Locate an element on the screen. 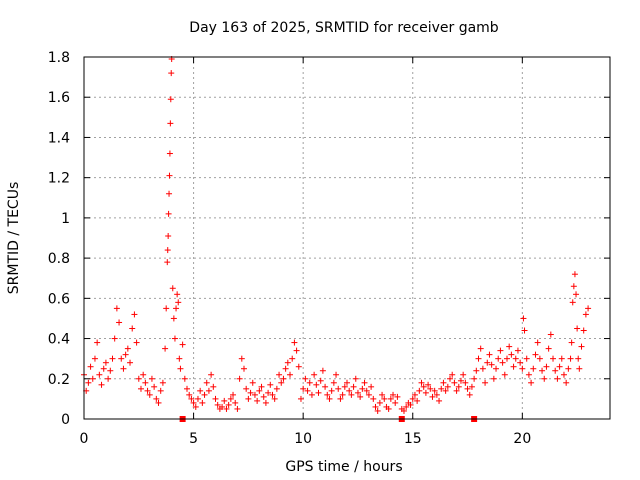  x-tick-label: 15 is located at coordinates (413, 439).